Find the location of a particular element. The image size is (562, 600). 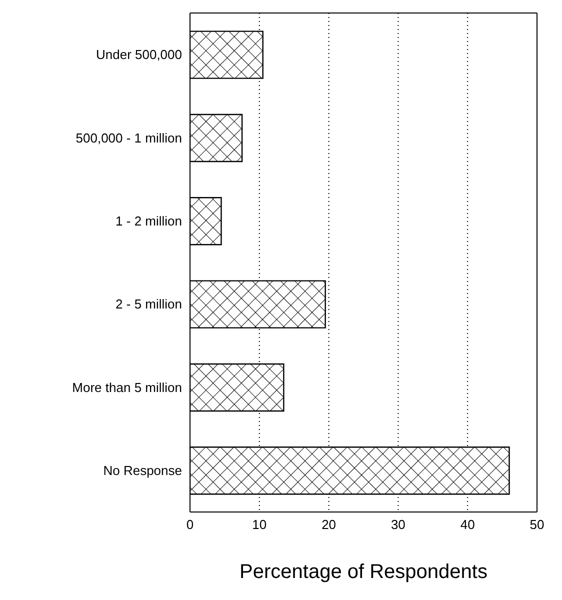

x-tick-label: 30 is located at coordinates (398, 524).